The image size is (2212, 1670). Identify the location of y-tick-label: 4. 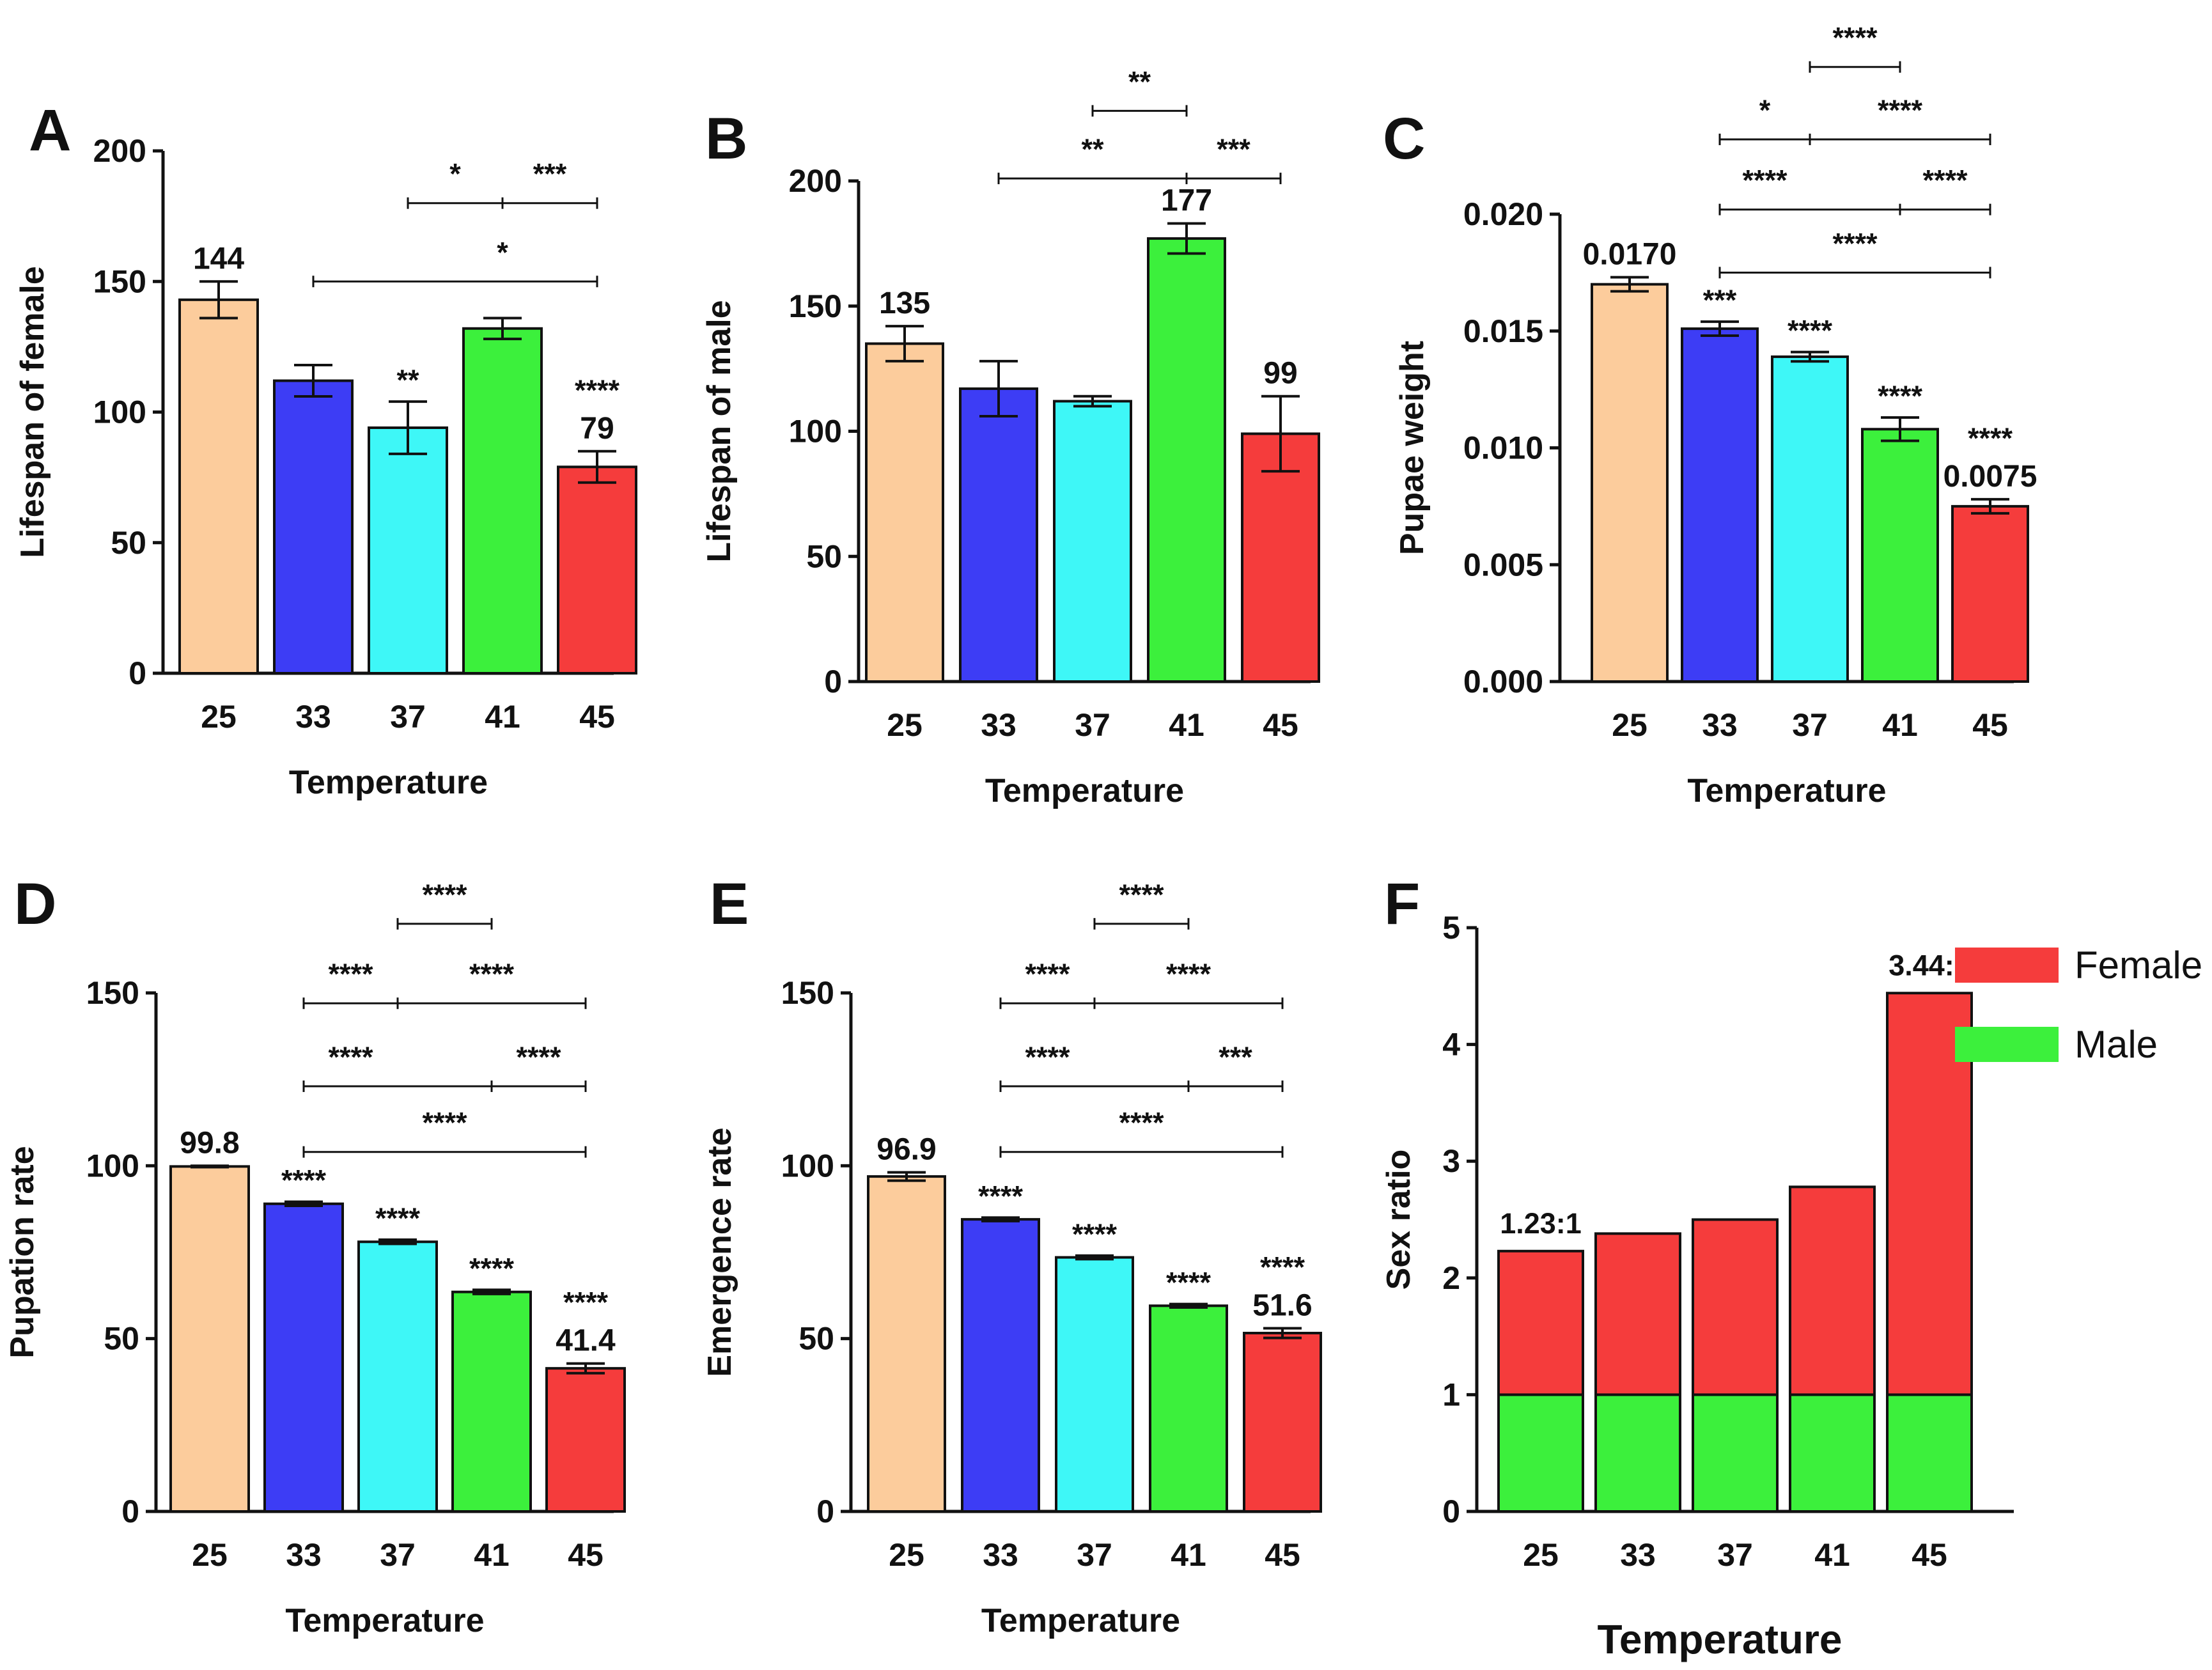
(1451, 1045).